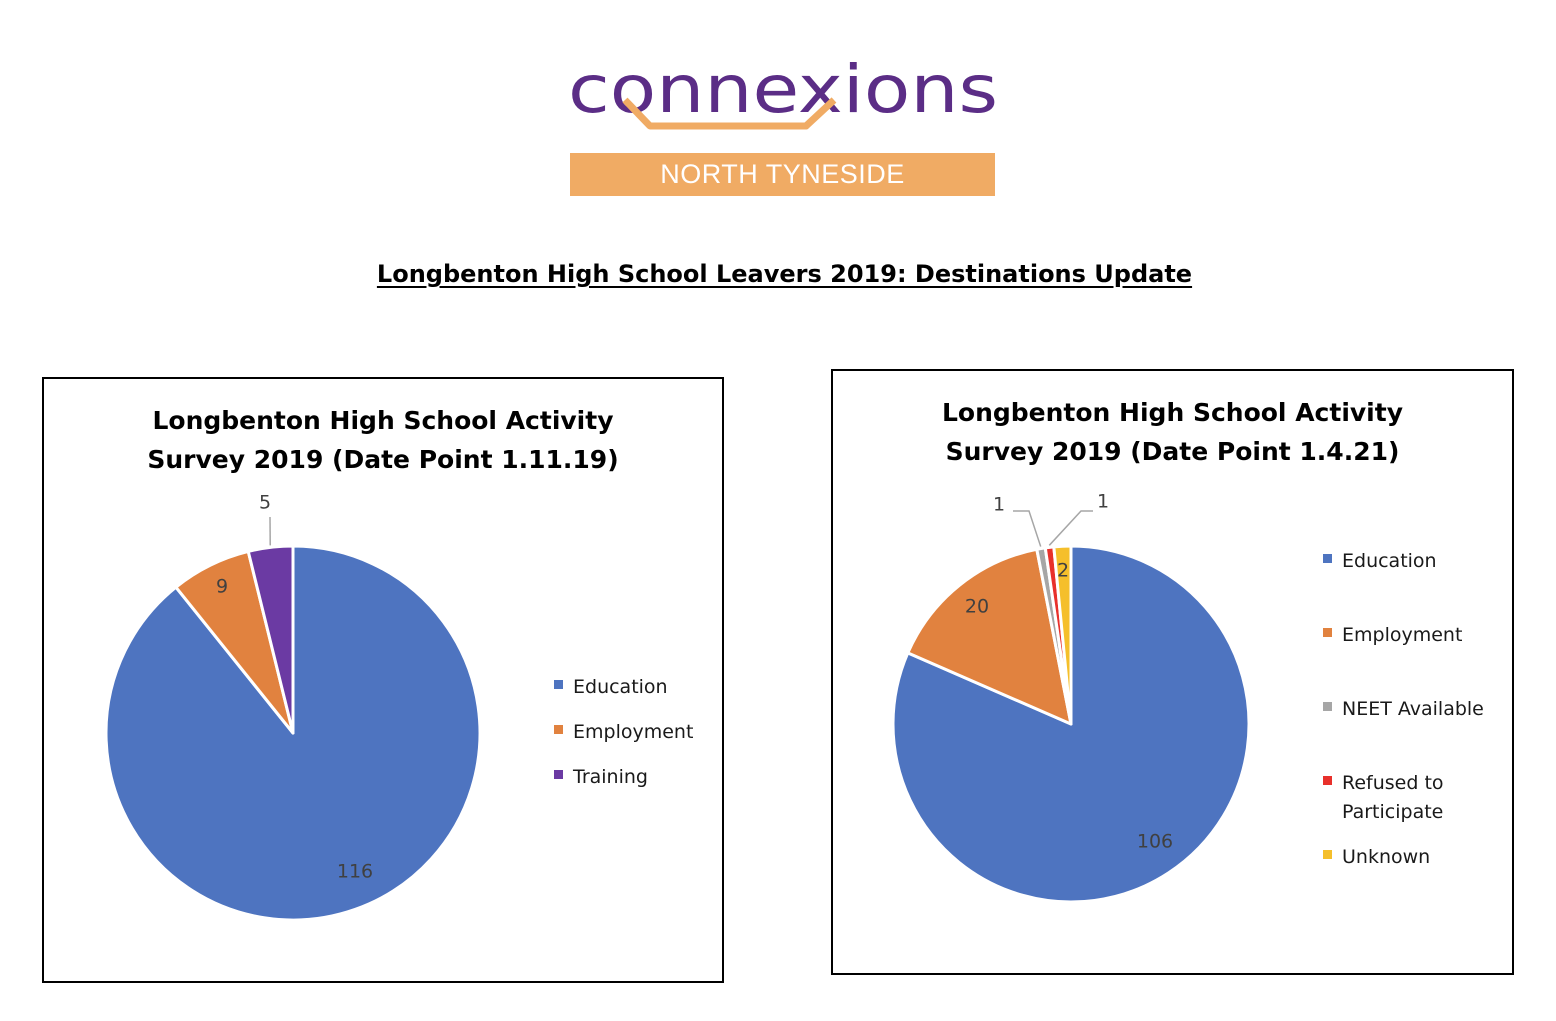 Image resolution: width=1556 pixels, height=1021 pixels. Describe the element at coordinates (977, 607) in the screenshot. I see `data-label-employment: 20` at that location.